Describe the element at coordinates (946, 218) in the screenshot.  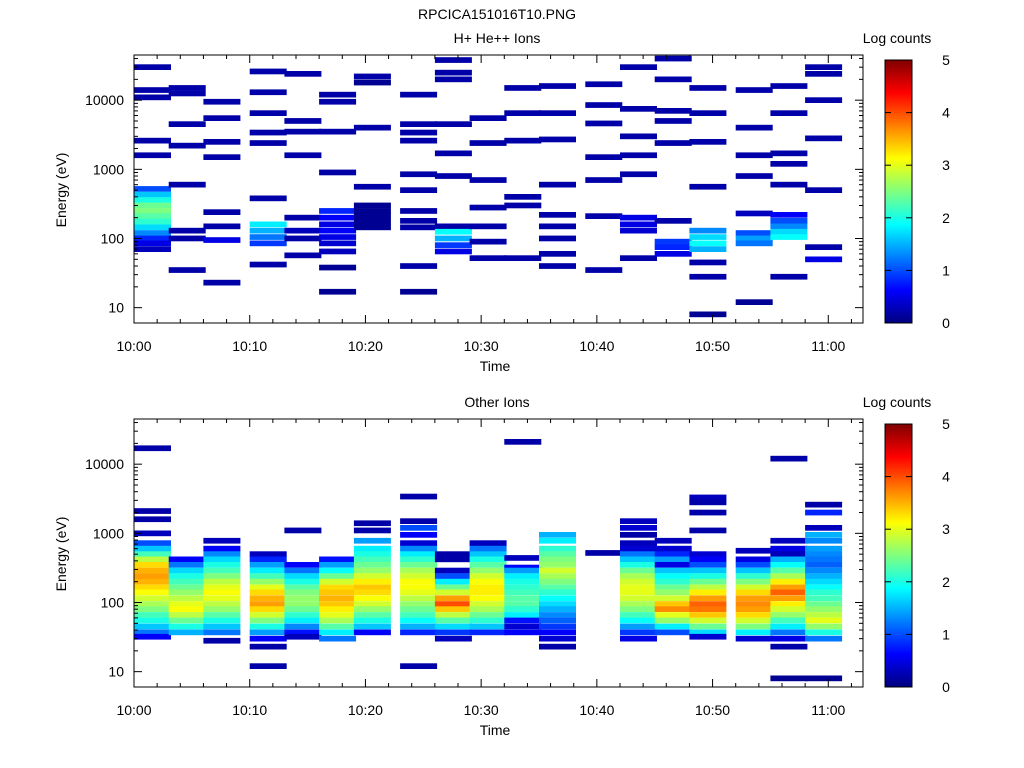
I see `colorbar-tick-label: 2` at that location.